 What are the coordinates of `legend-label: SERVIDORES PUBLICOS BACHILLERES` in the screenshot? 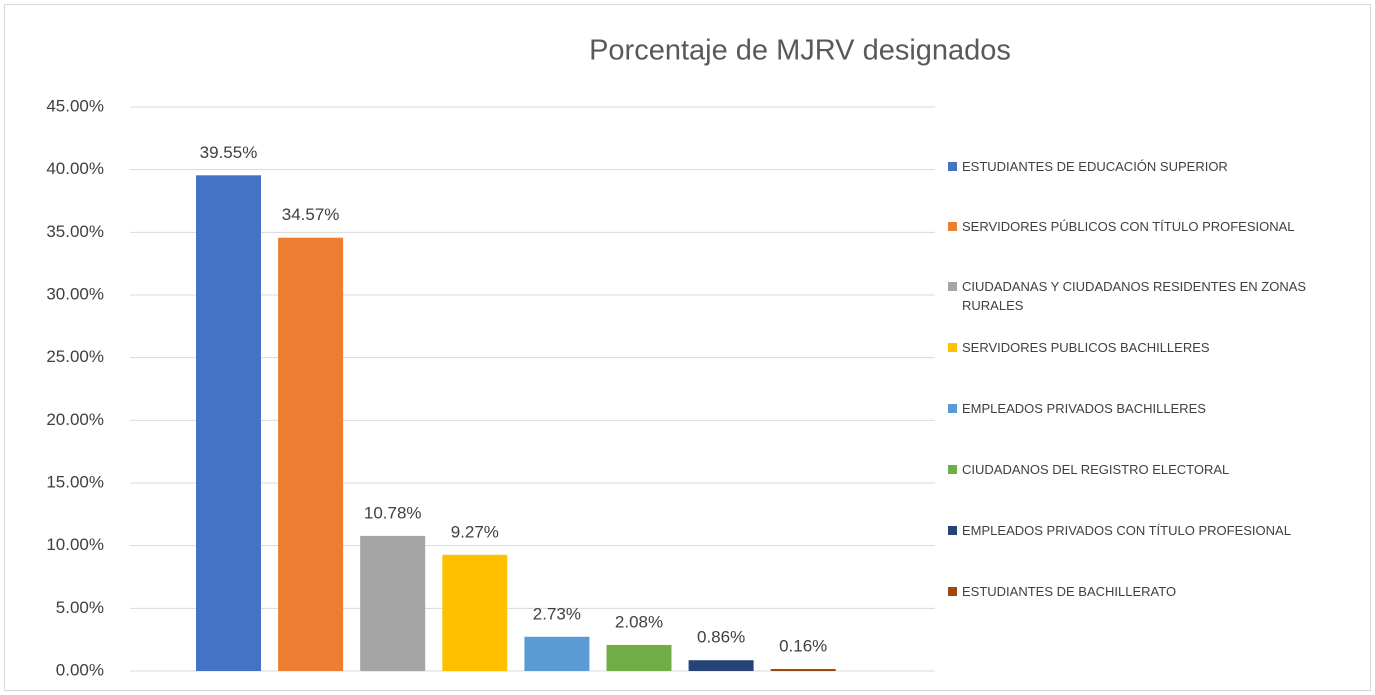 It's located at (1086, 347).